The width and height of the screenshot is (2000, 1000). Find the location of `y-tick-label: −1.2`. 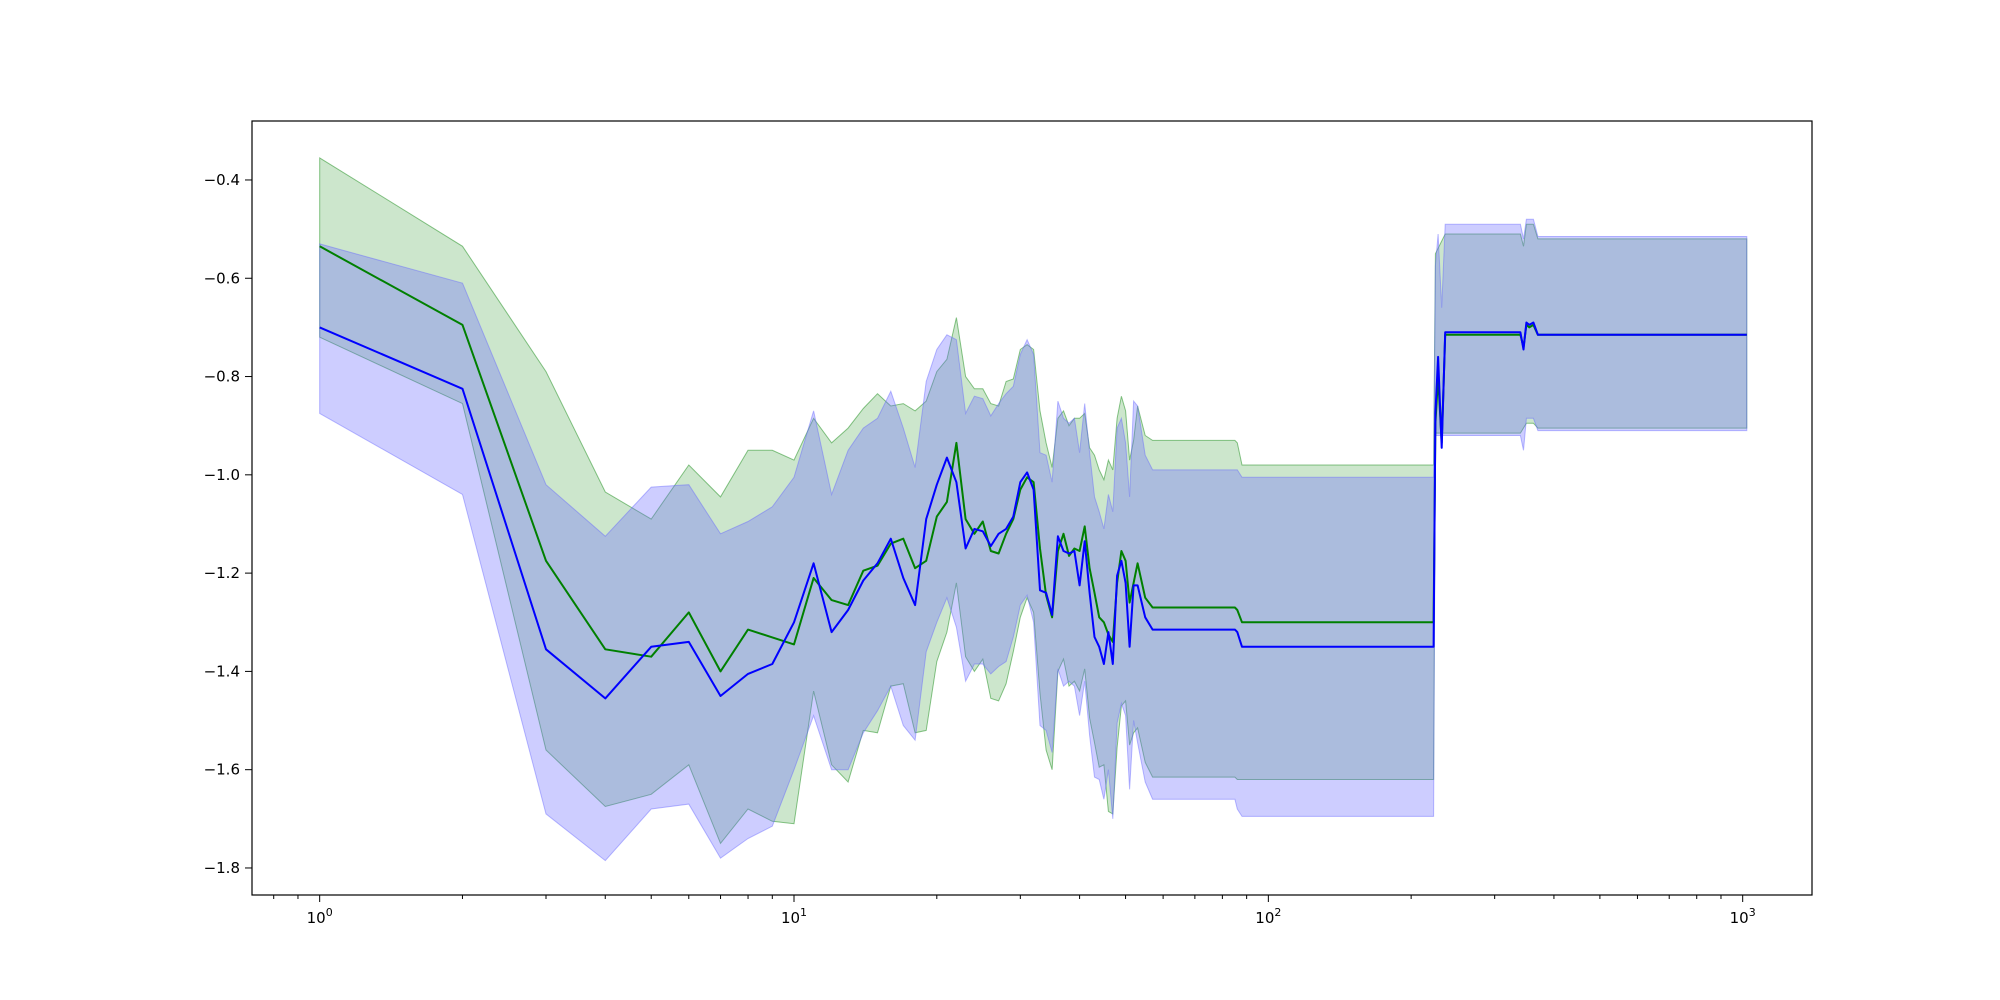

y-tick-label: −1.2 is located at coordinates (222, 573).